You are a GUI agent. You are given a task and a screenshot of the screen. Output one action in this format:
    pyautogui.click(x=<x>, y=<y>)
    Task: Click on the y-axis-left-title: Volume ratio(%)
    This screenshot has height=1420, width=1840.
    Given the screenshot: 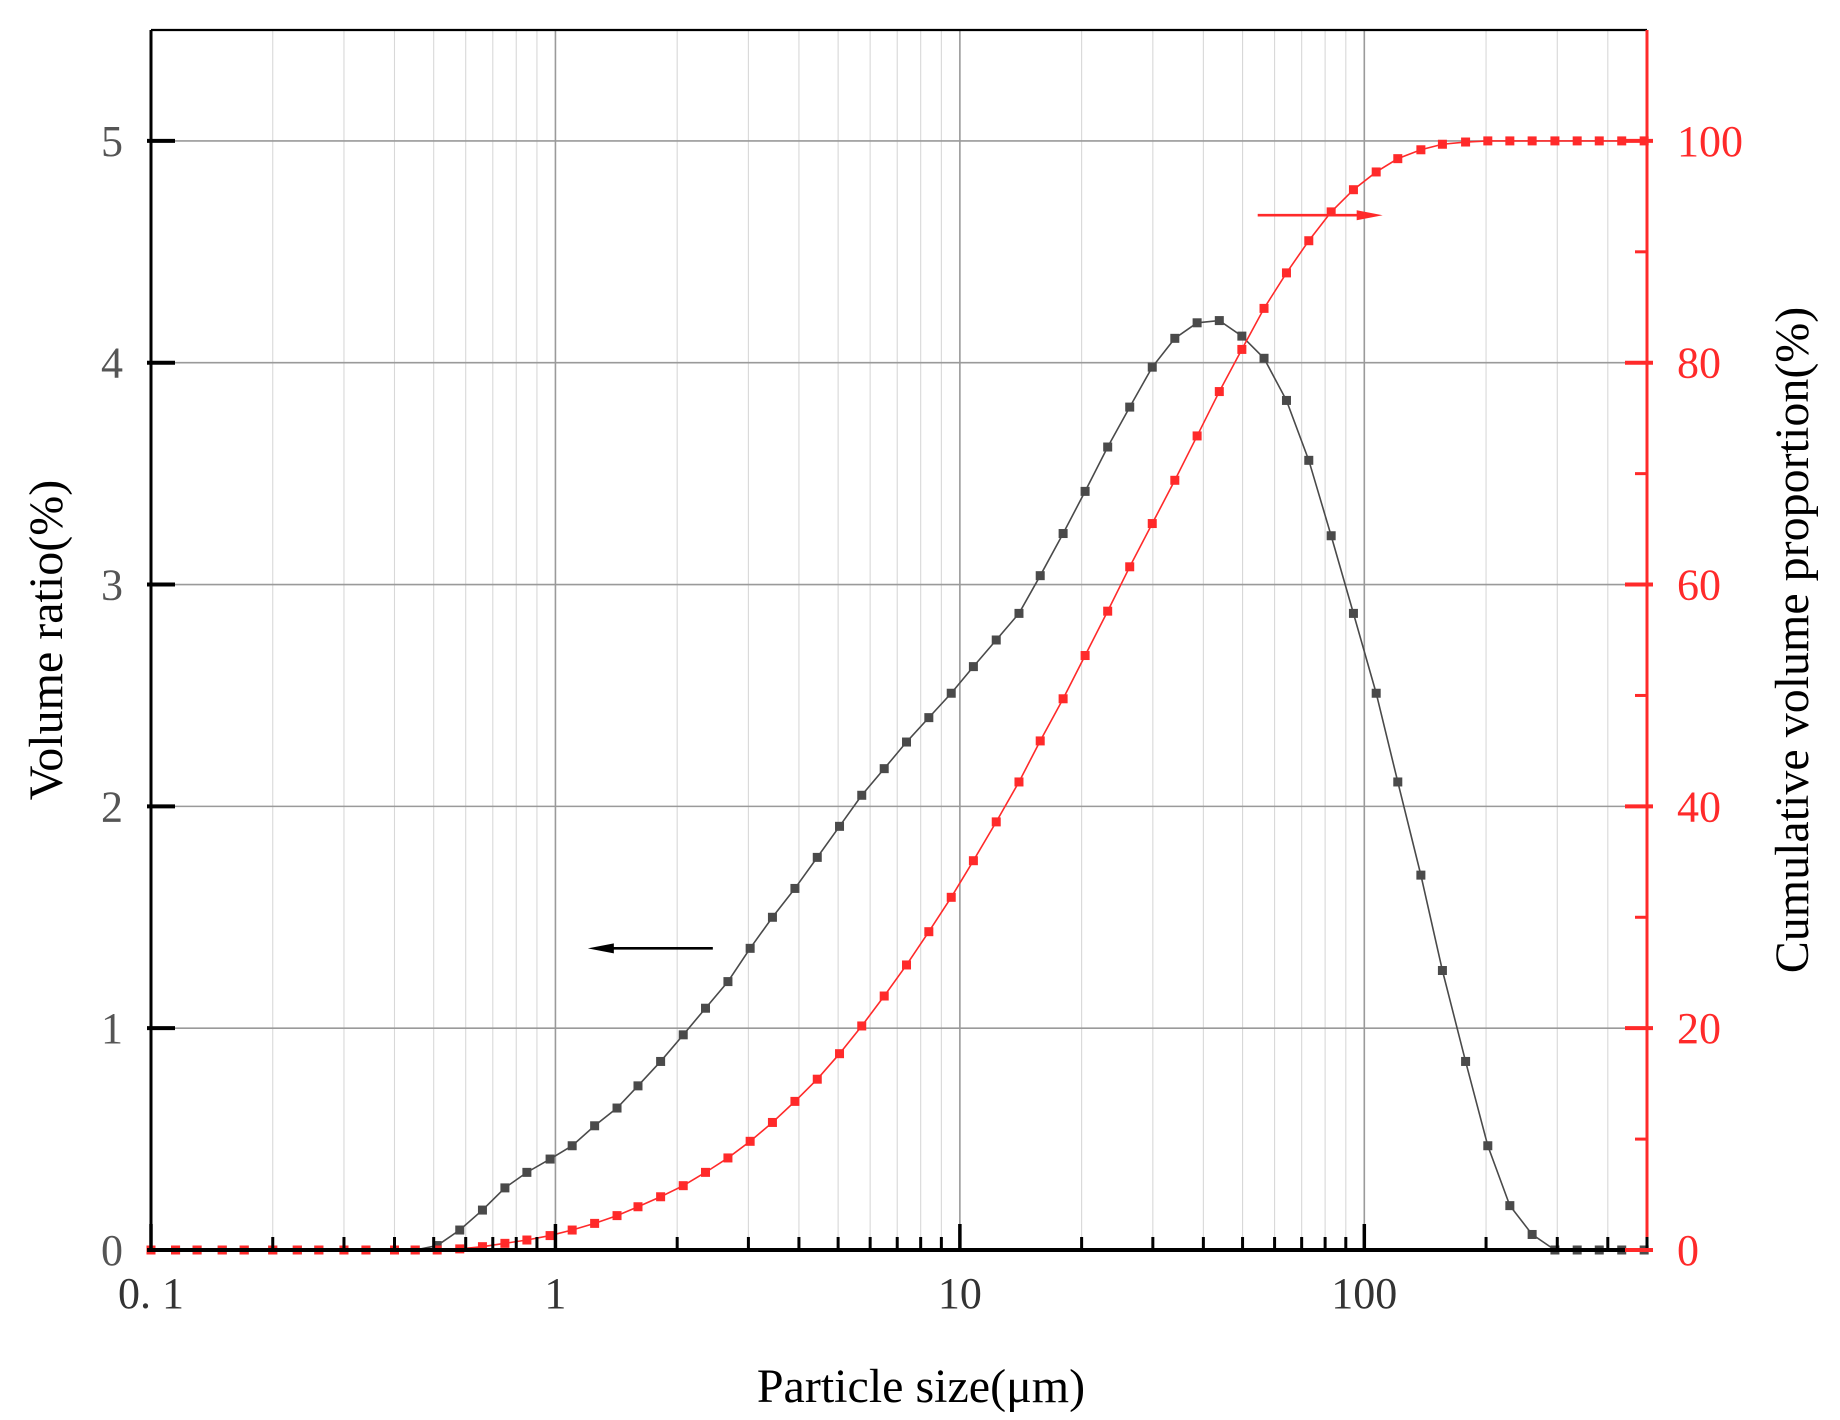 What is the action you would take?
    pyautogui.click(x=46, y=640)
    